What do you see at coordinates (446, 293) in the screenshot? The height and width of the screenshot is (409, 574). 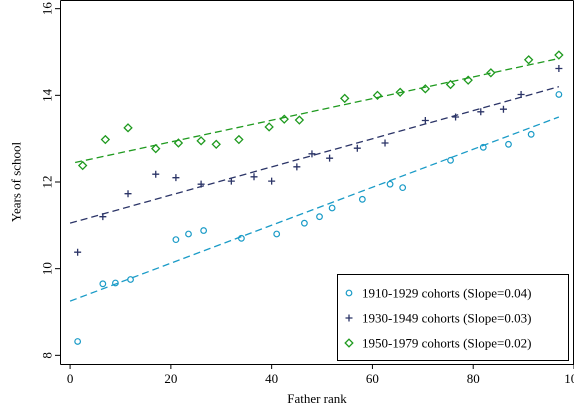 I see `legend-label: 1910-1929 cohorts (Slope=0.04)` at bounding box center [446, 293].